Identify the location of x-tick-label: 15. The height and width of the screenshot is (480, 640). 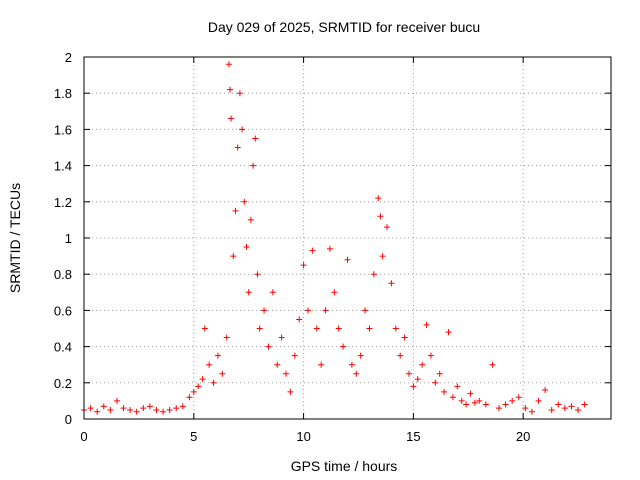
(413, 436).